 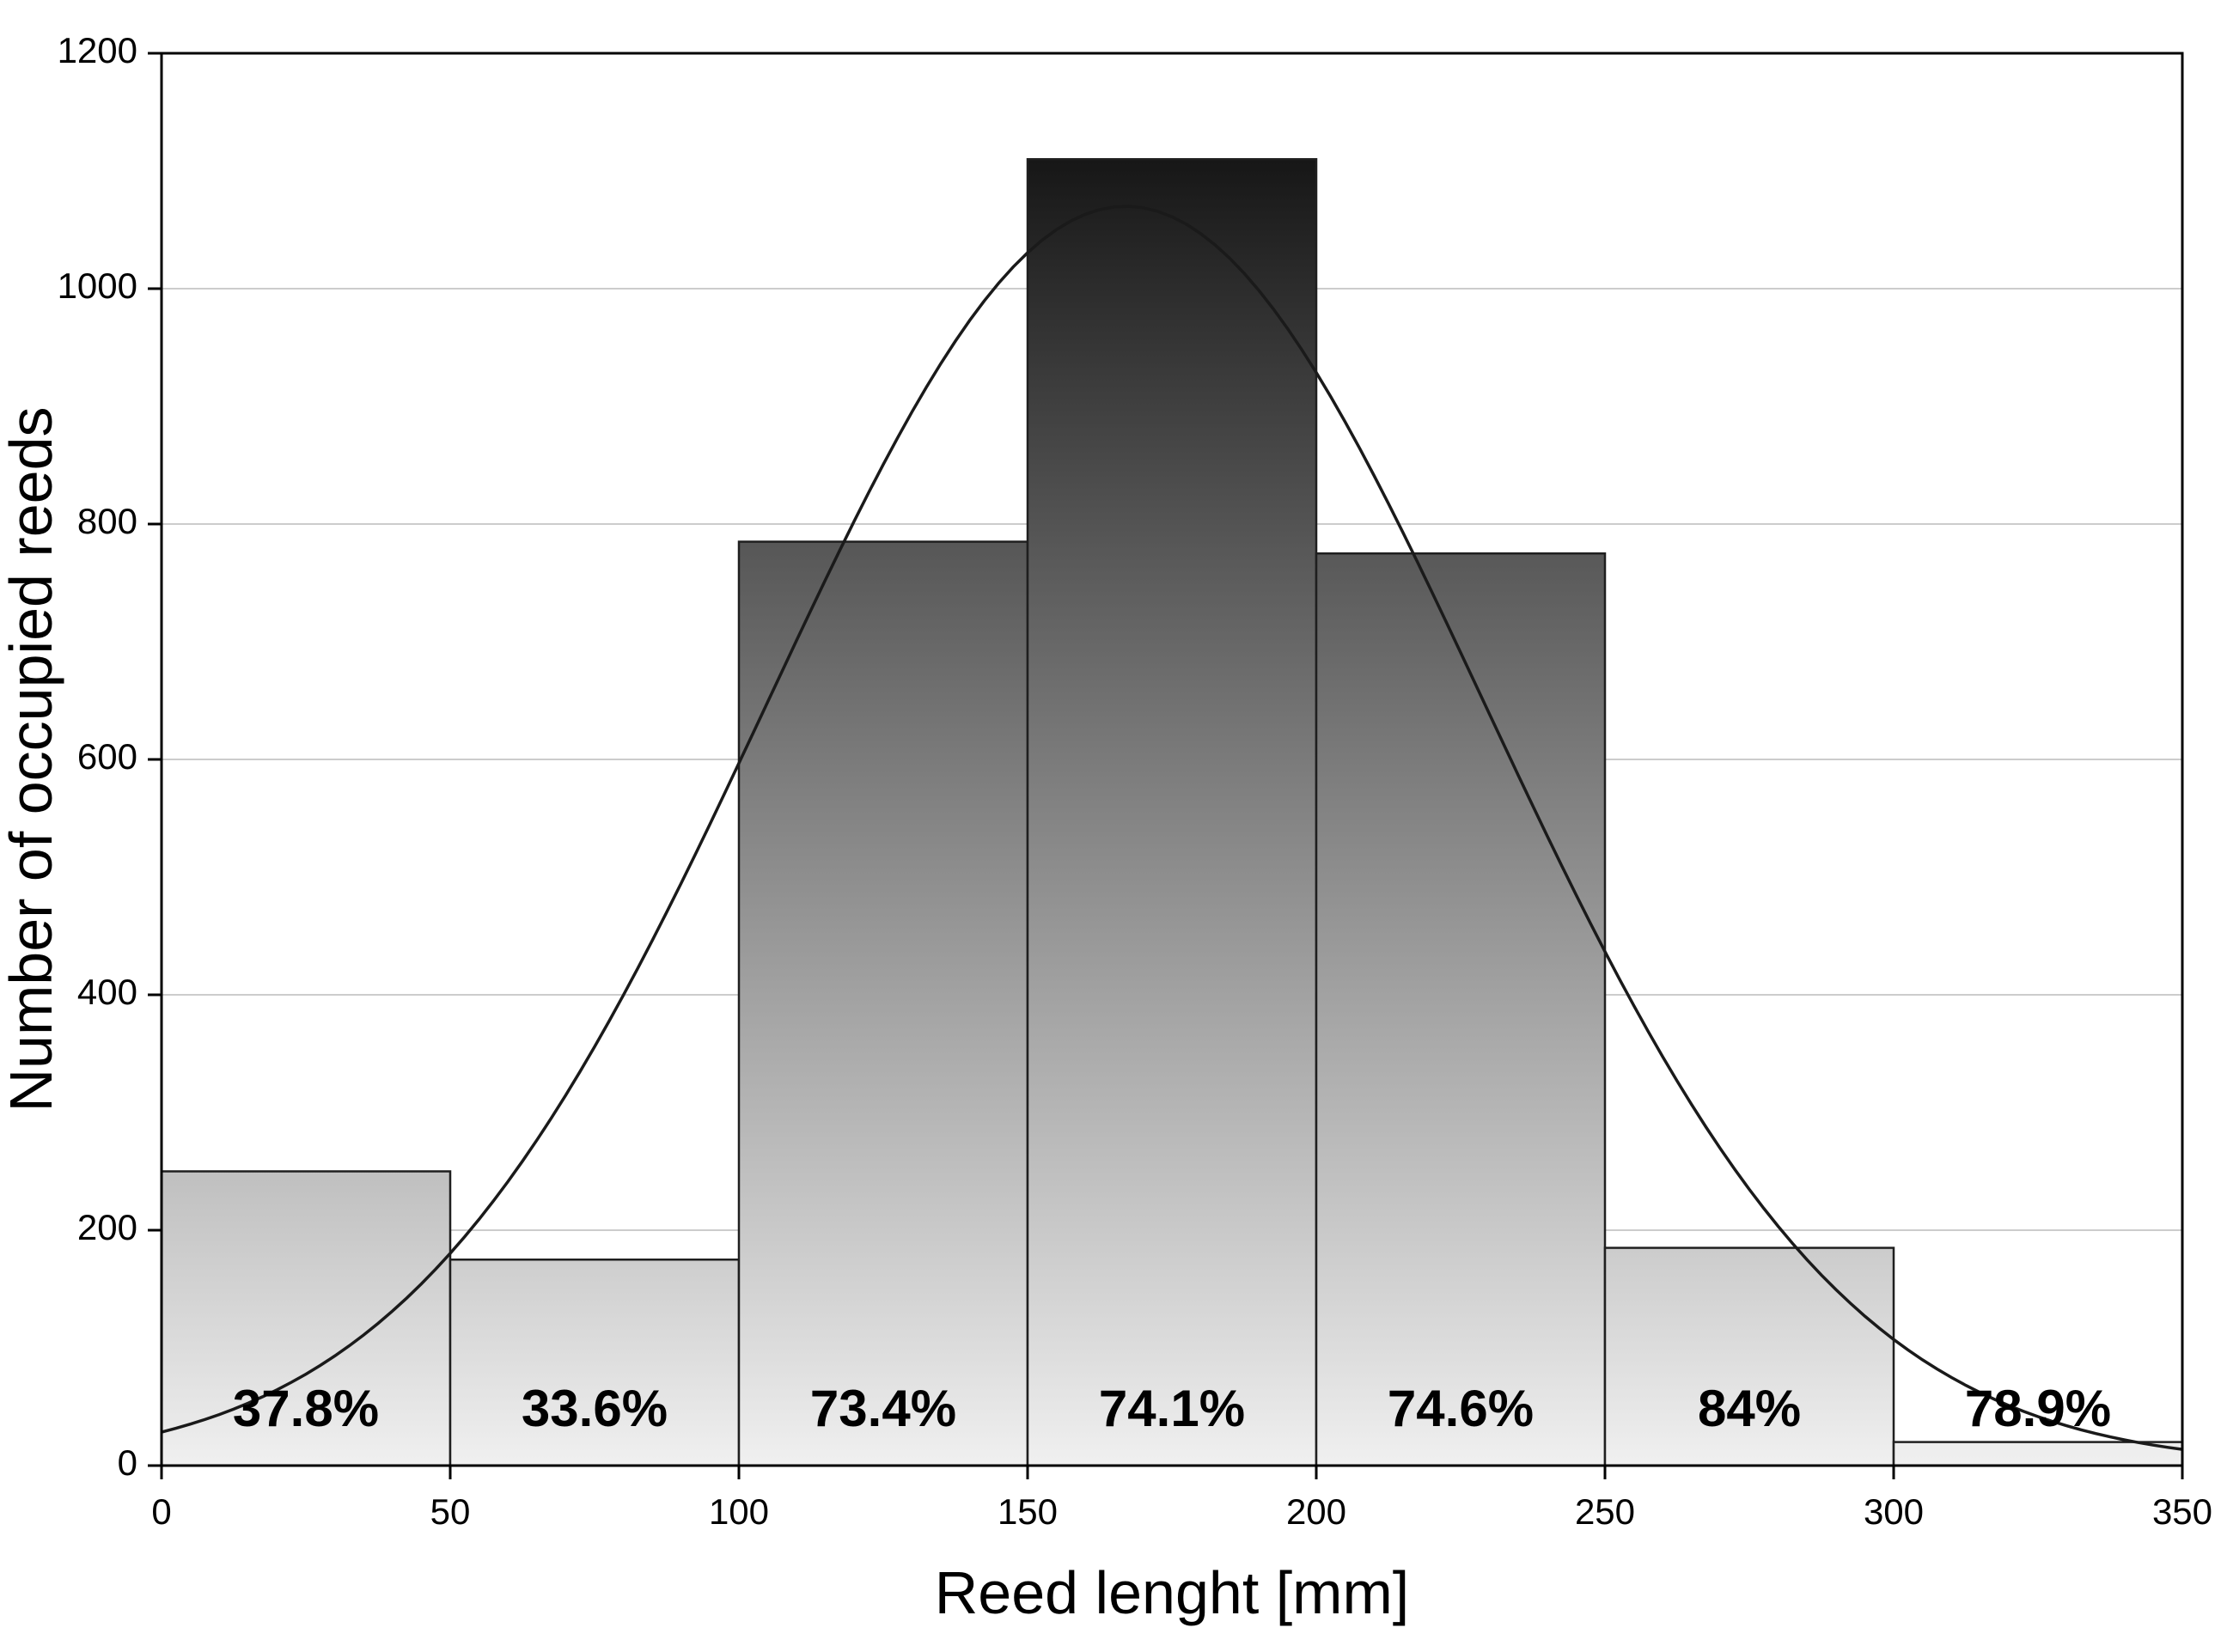 I want to click on y-tick-label-400: 400, so click(x=107, y=992).